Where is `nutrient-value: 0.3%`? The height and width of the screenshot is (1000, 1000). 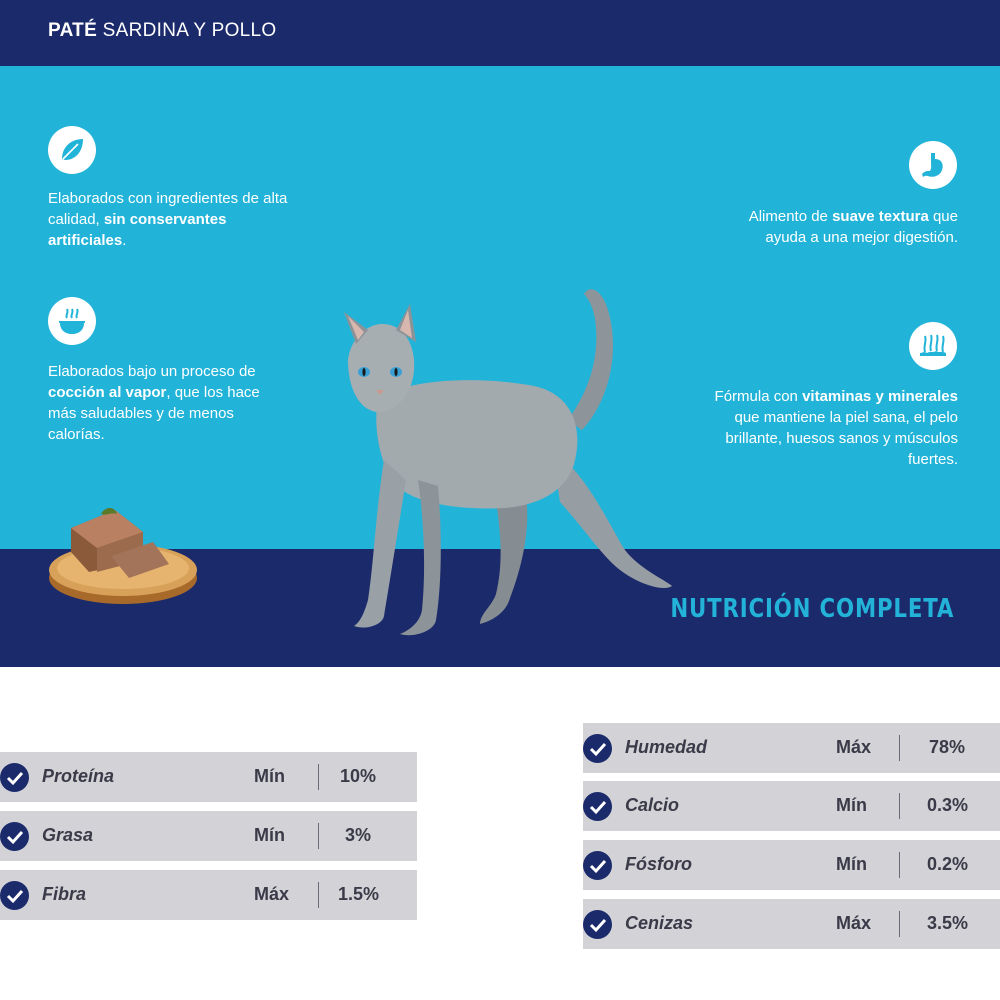 nutrient-value: 0.3% is located at coordinates (948, 805).